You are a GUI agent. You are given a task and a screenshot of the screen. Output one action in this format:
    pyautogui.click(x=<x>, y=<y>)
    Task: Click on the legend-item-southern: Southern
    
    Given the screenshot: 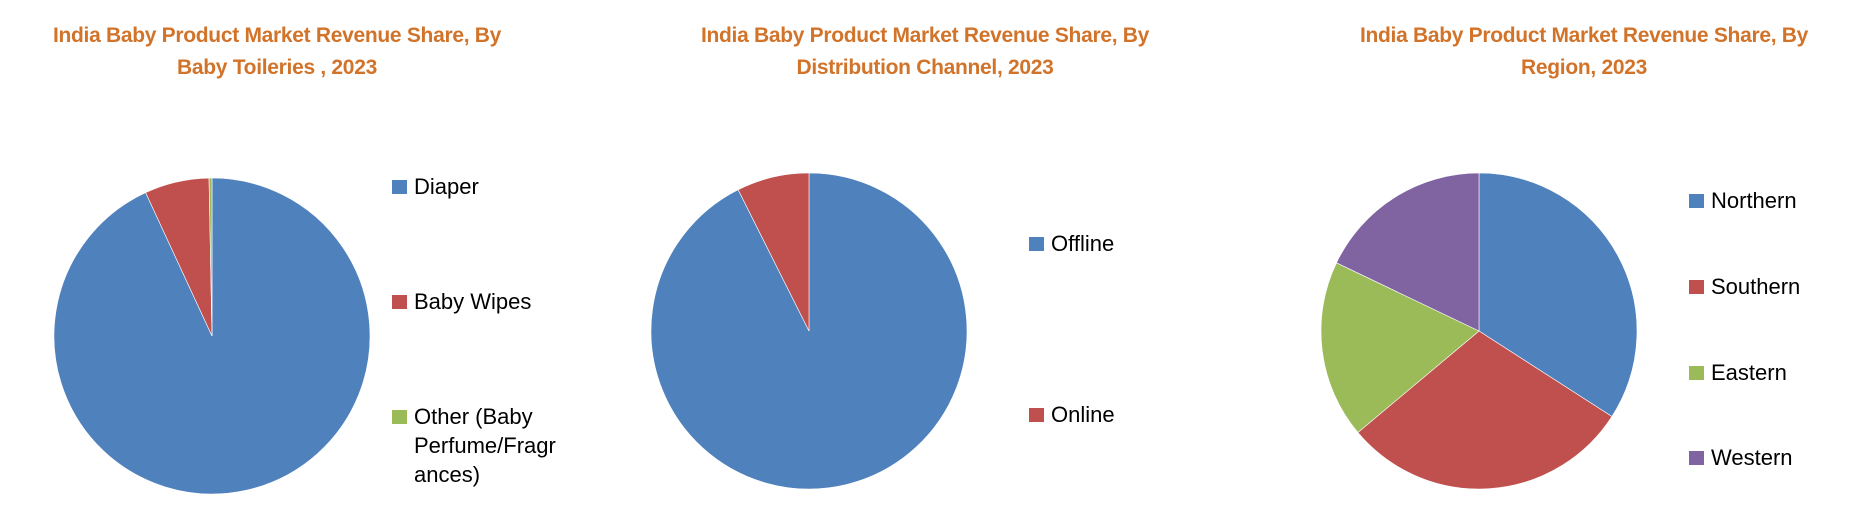 What is the action you would take?
    pyautogui.click(x=1744, y=286)
    